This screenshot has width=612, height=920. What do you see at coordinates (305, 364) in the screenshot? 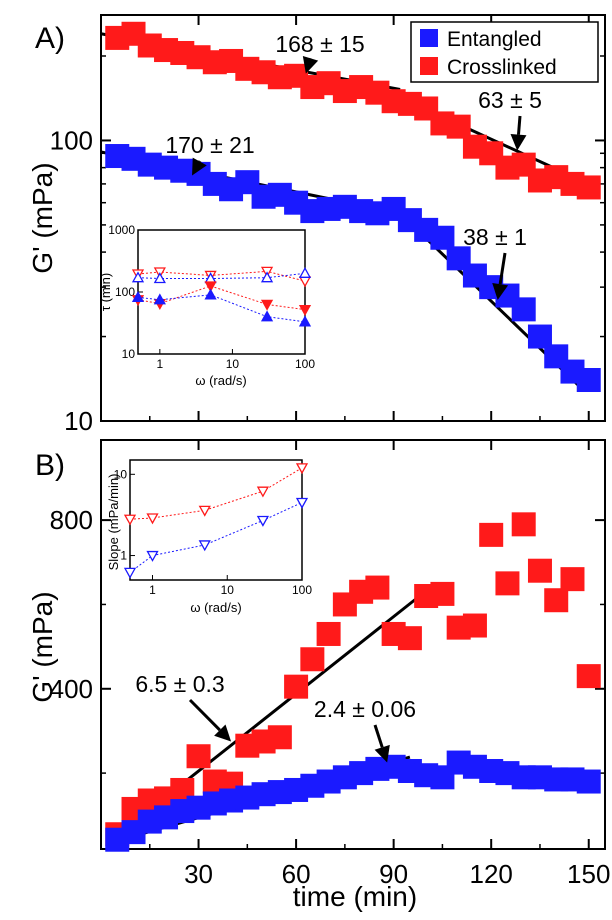
I see `inset-a-xtick-label: 100` at bounding box center [305, 364].